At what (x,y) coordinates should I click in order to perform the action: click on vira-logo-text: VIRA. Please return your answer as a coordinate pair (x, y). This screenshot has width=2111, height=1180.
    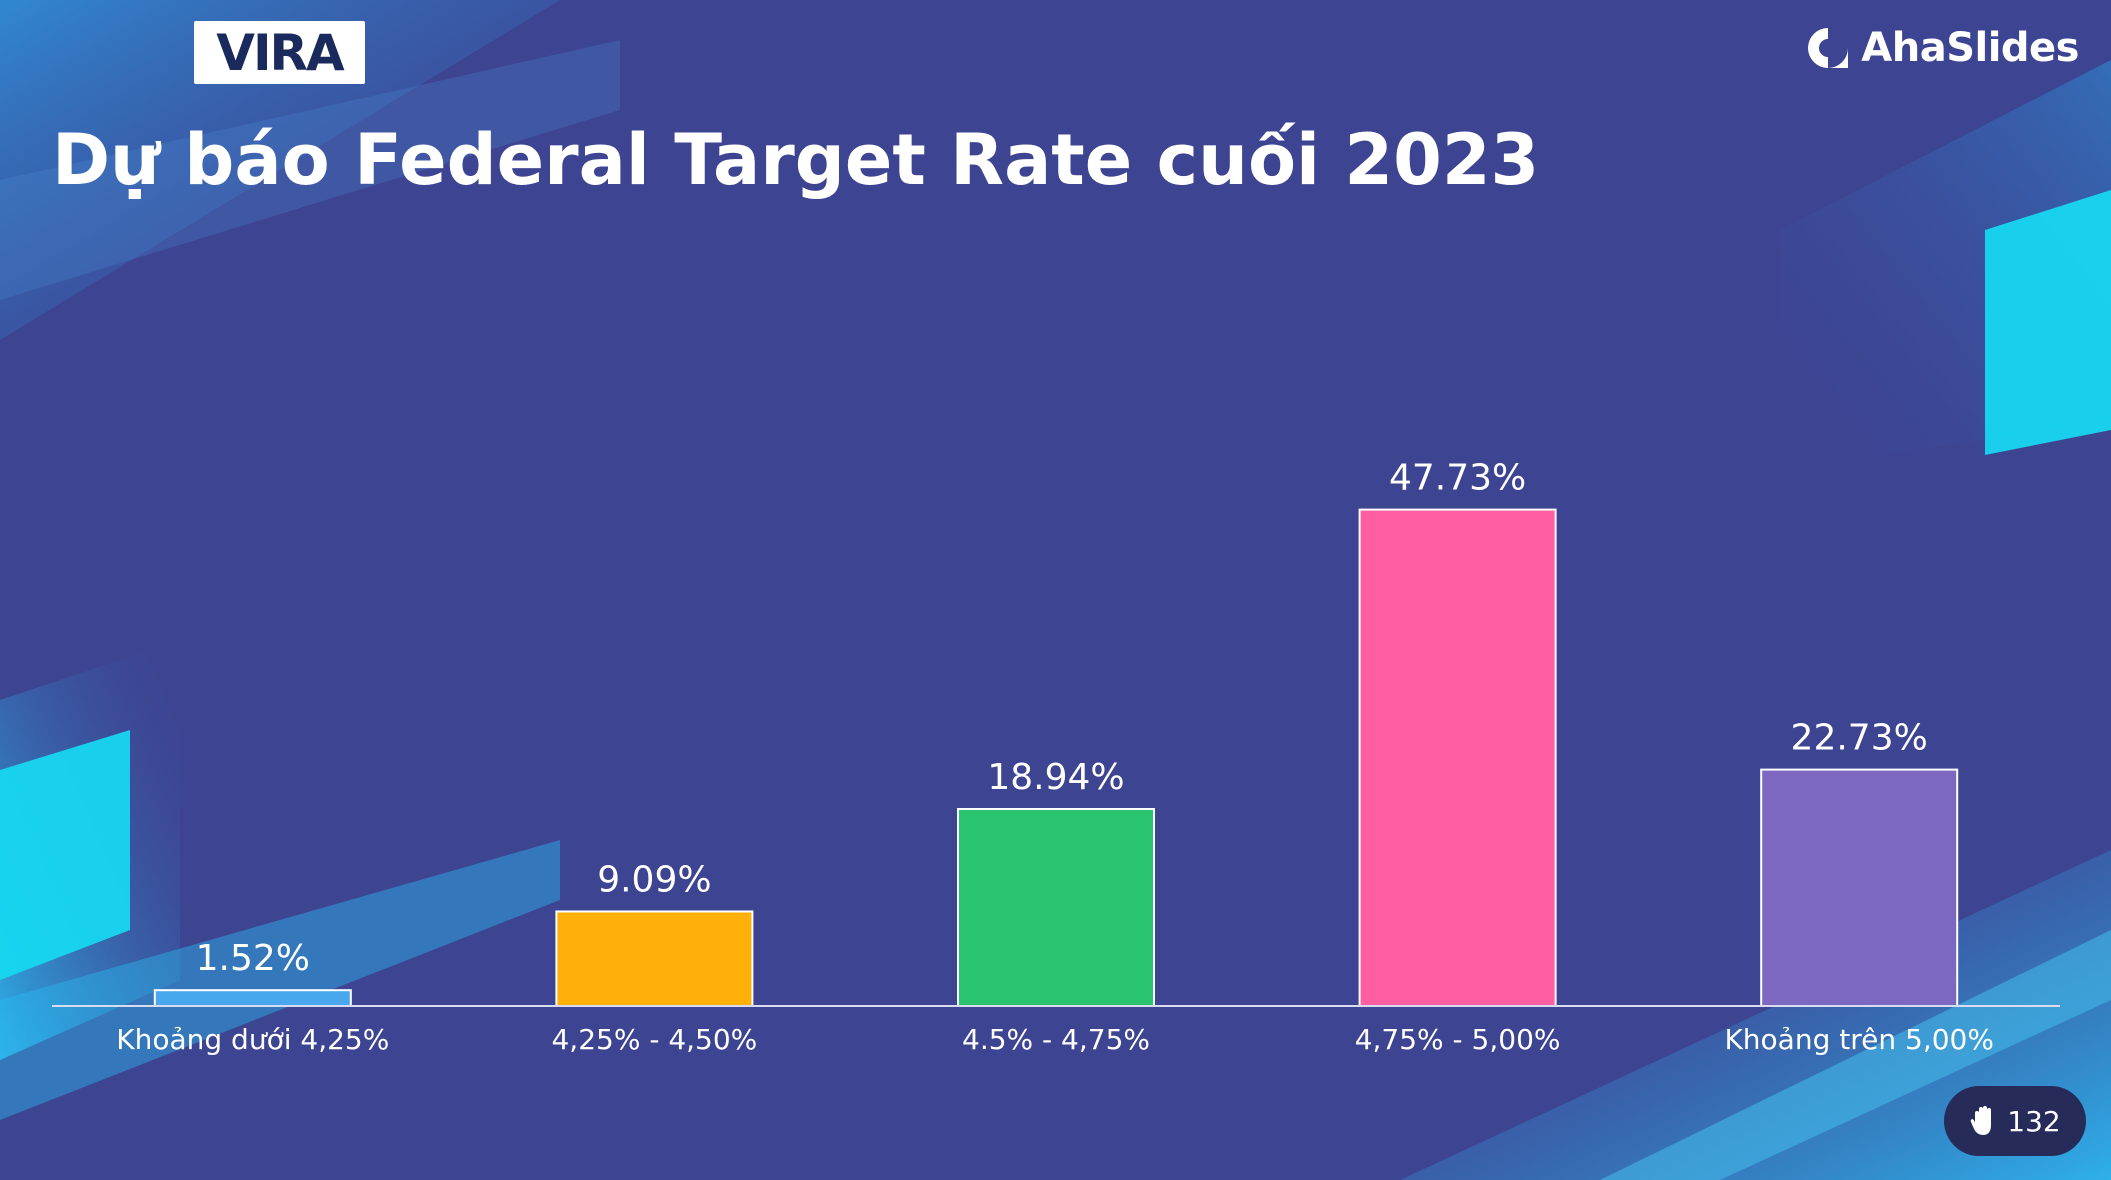
    Looking at the image, I should click on (280, 52).